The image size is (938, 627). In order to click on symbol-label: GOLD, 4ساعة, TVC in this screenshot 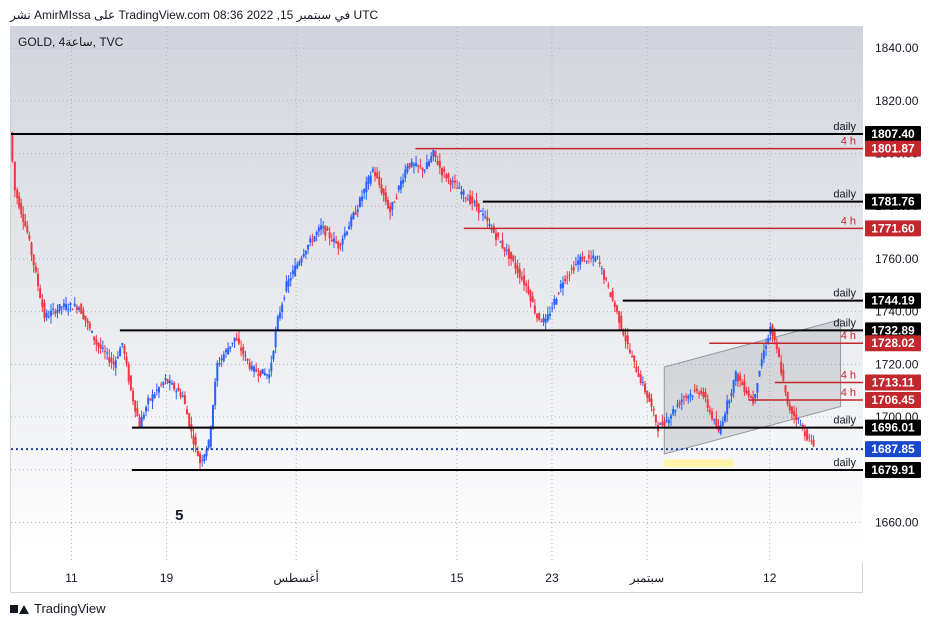, I will do `click(71, 42)`.